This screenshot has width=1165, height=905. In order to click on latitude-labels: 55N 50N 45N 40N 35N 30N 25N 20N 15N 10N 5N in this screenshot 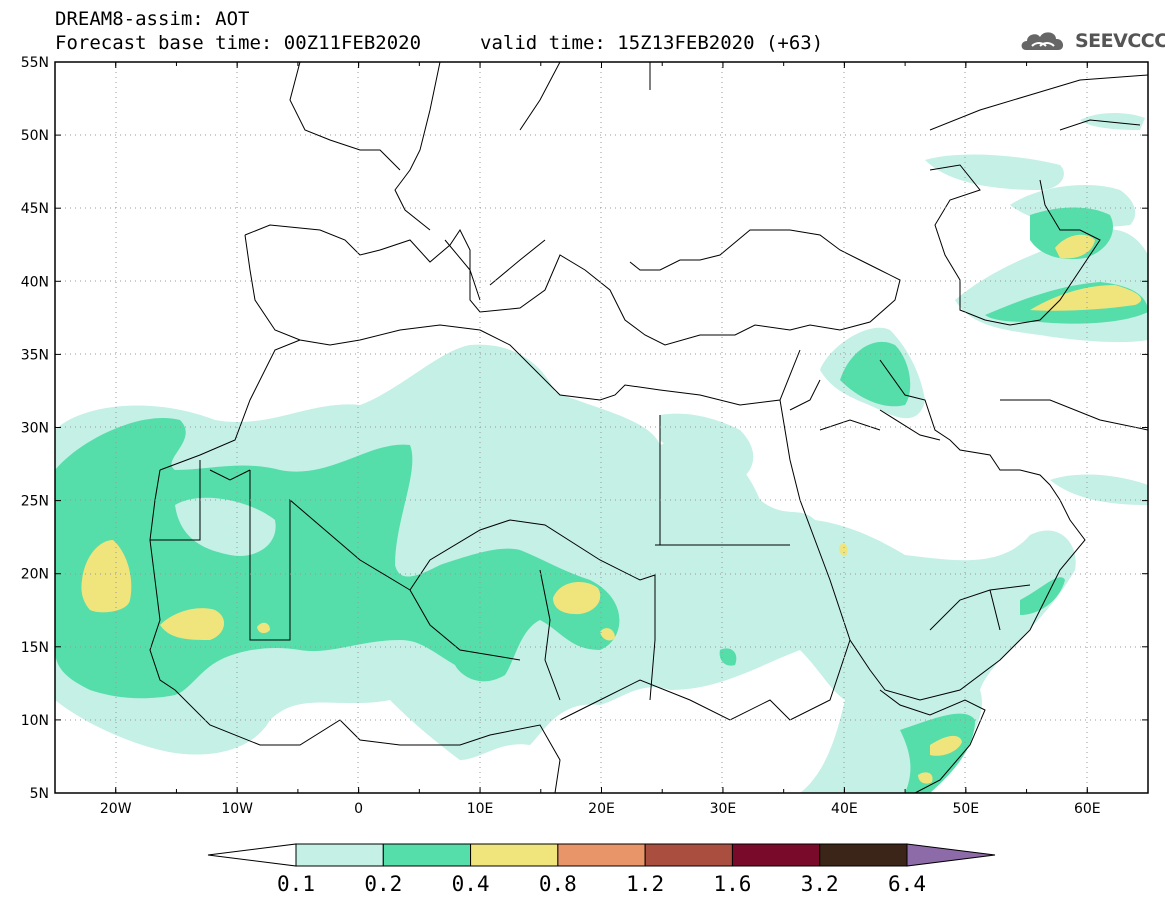, I will do `click(35, 428)`.